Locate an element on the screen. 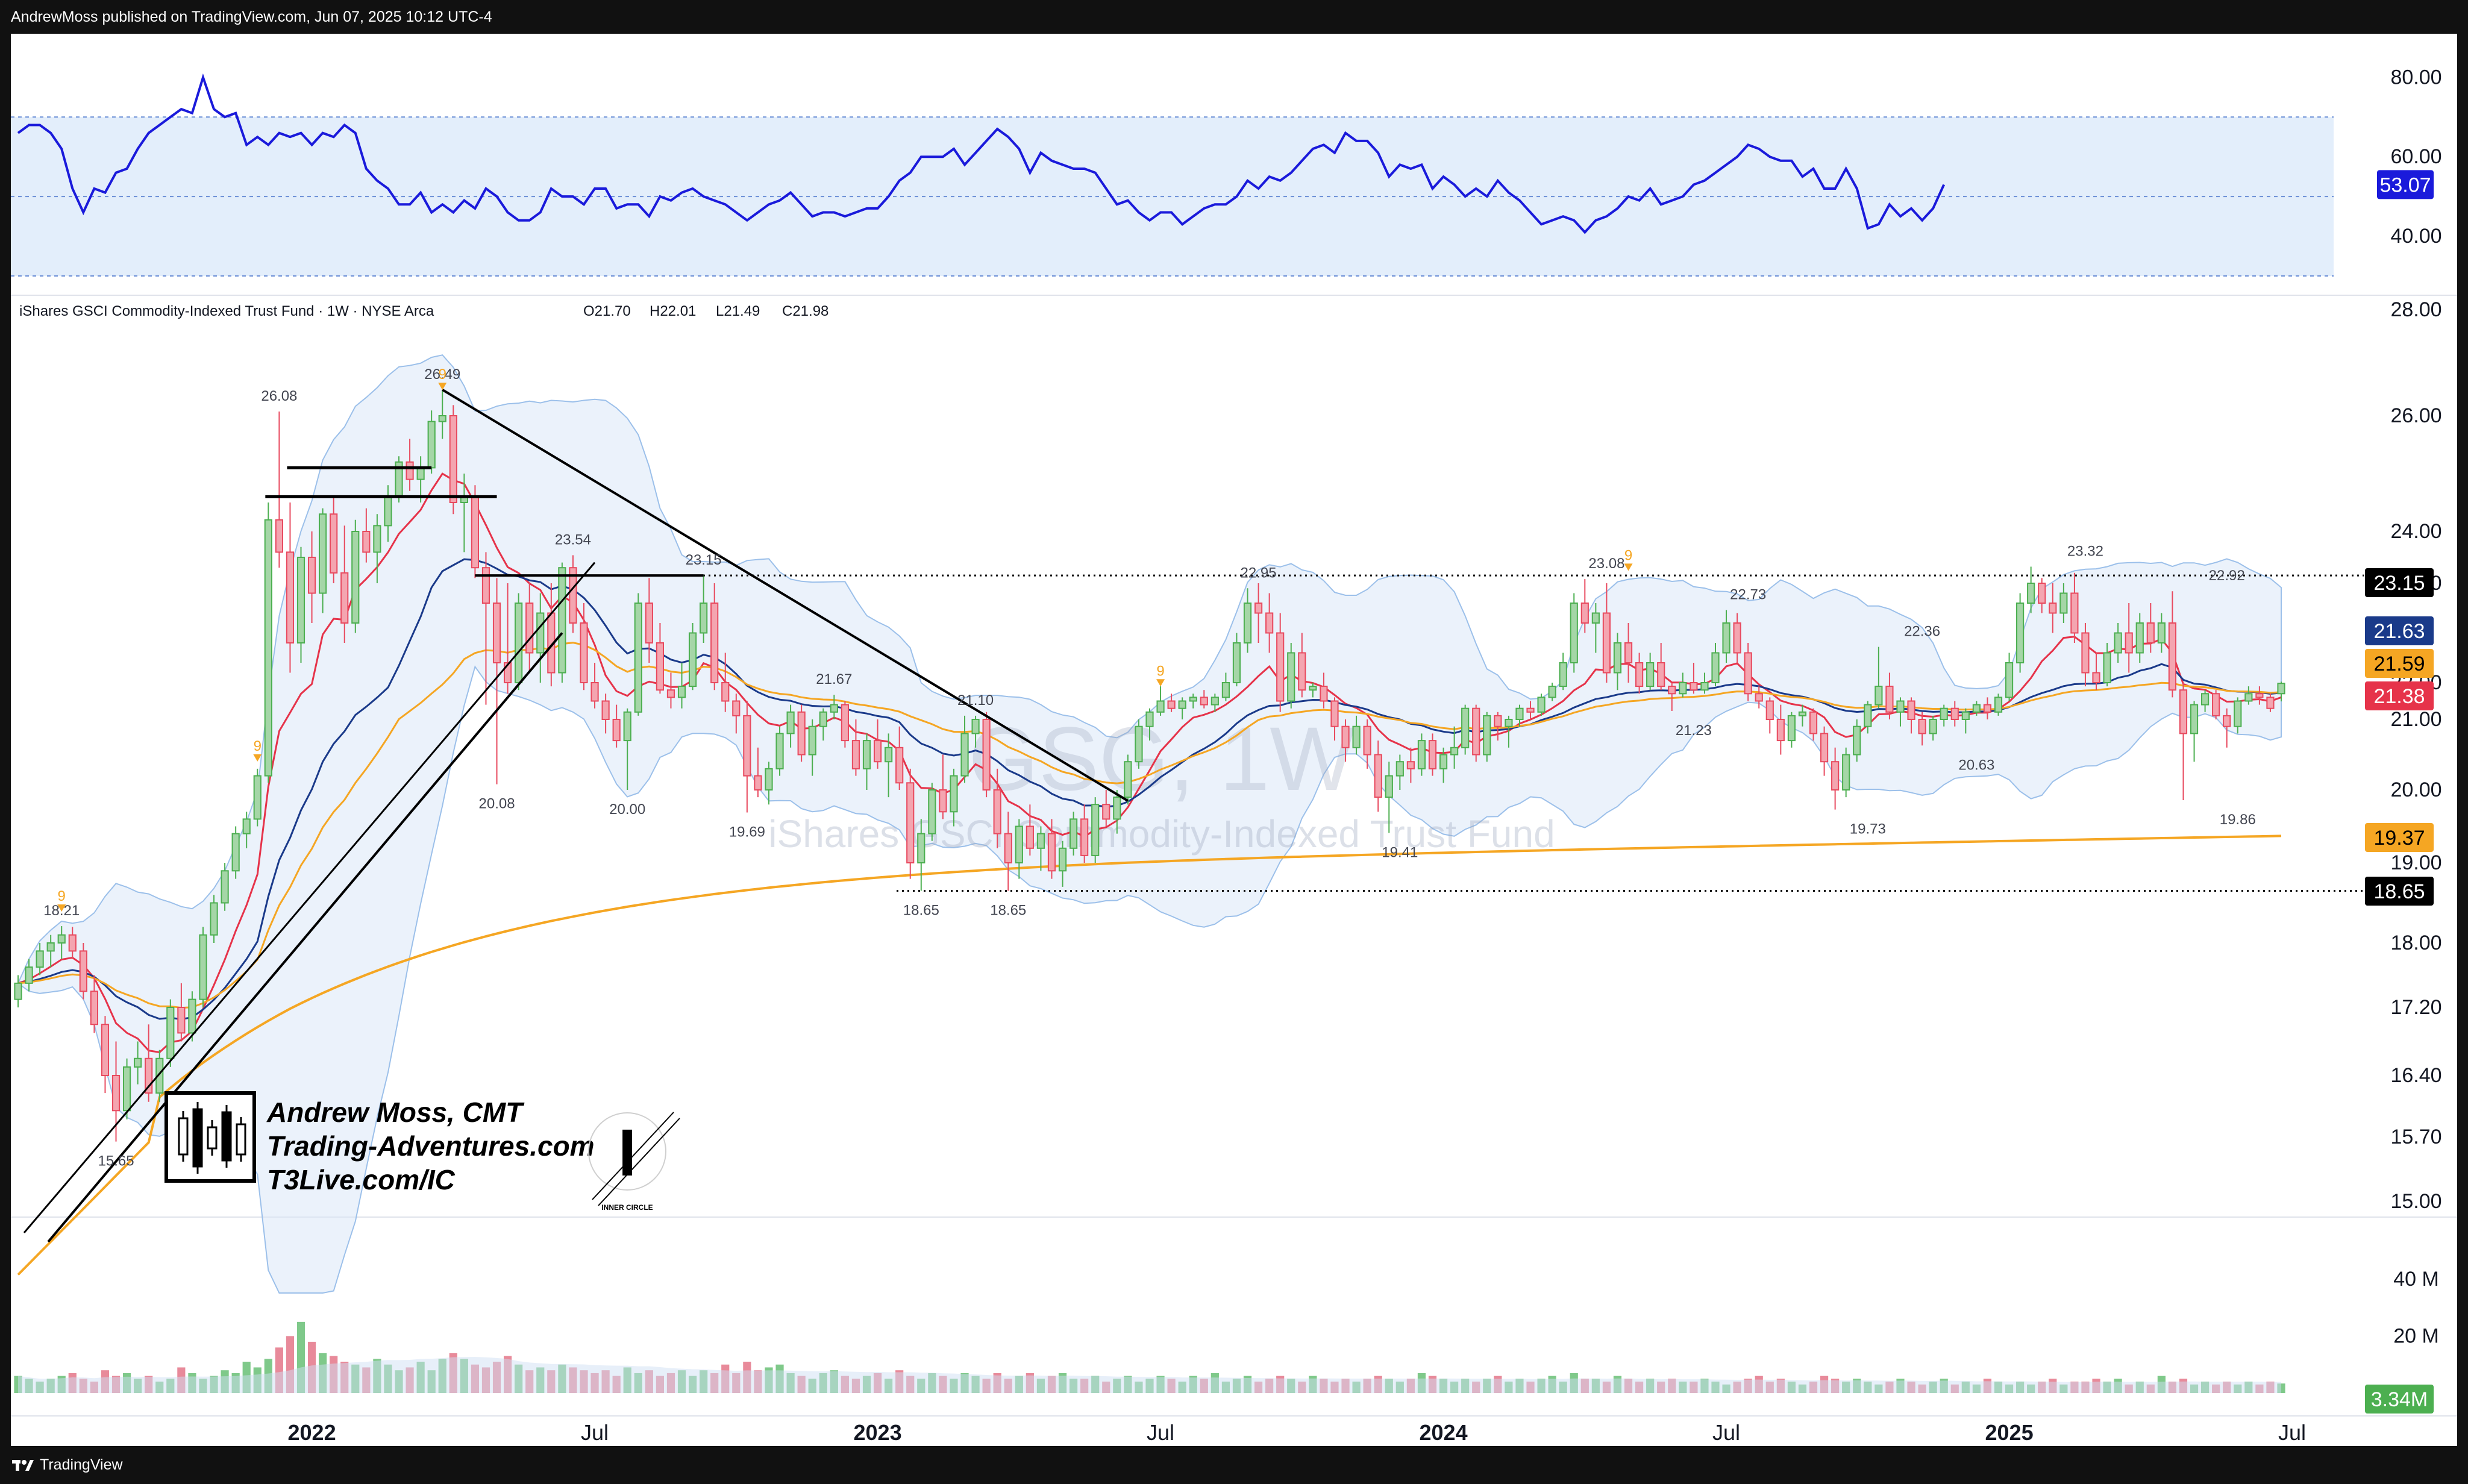 Image resolution: width=2468 pixels, height=1484 pixels. price-annotation: 23.15 is located at coordinates (704, 560).